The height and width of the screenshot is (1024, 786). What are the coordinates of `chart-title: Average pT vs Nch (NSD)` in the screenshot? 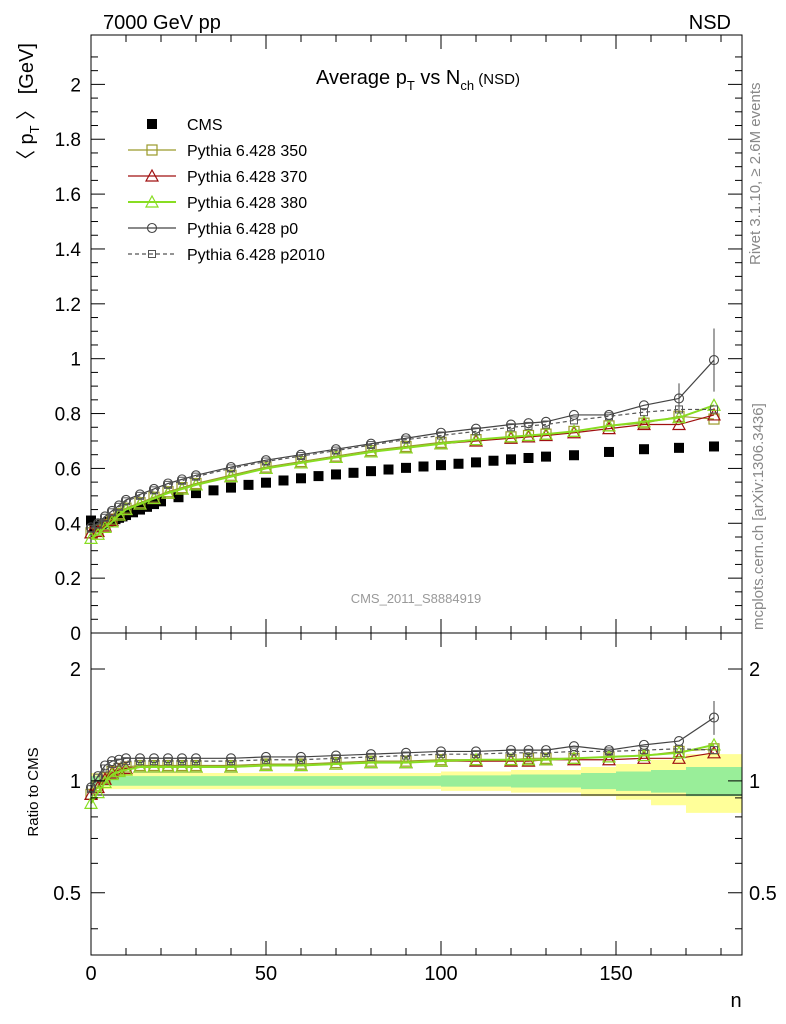 It's located at (418, 80).